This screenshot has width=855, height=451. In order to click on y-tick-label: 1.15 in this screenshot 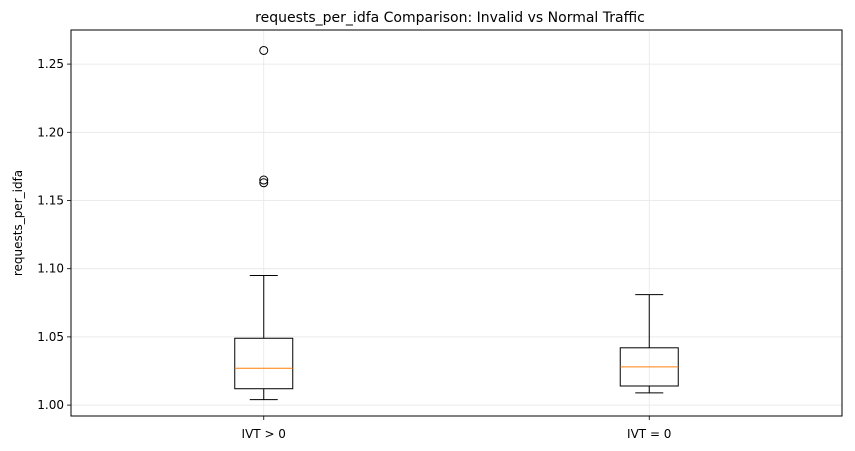, I will do `click(50, 200)`.